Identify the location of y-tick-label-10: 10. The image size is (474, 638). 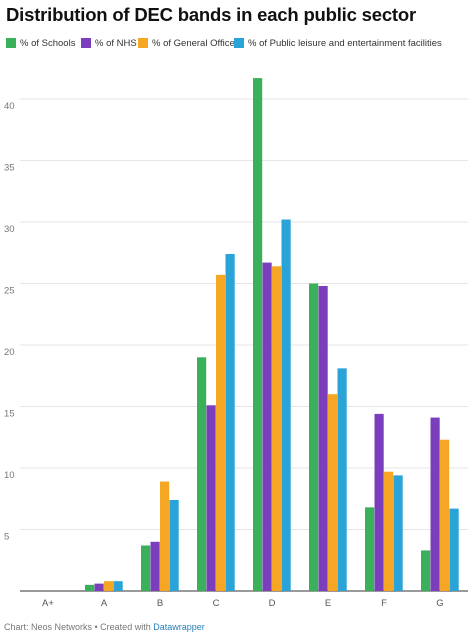
(9, 475).